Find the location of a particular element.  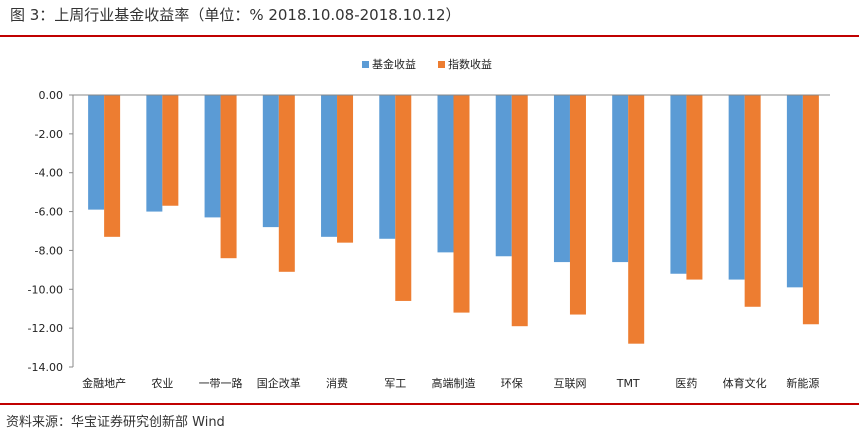

y-tick-label: -8.00 is located at coordinates (49, 250).